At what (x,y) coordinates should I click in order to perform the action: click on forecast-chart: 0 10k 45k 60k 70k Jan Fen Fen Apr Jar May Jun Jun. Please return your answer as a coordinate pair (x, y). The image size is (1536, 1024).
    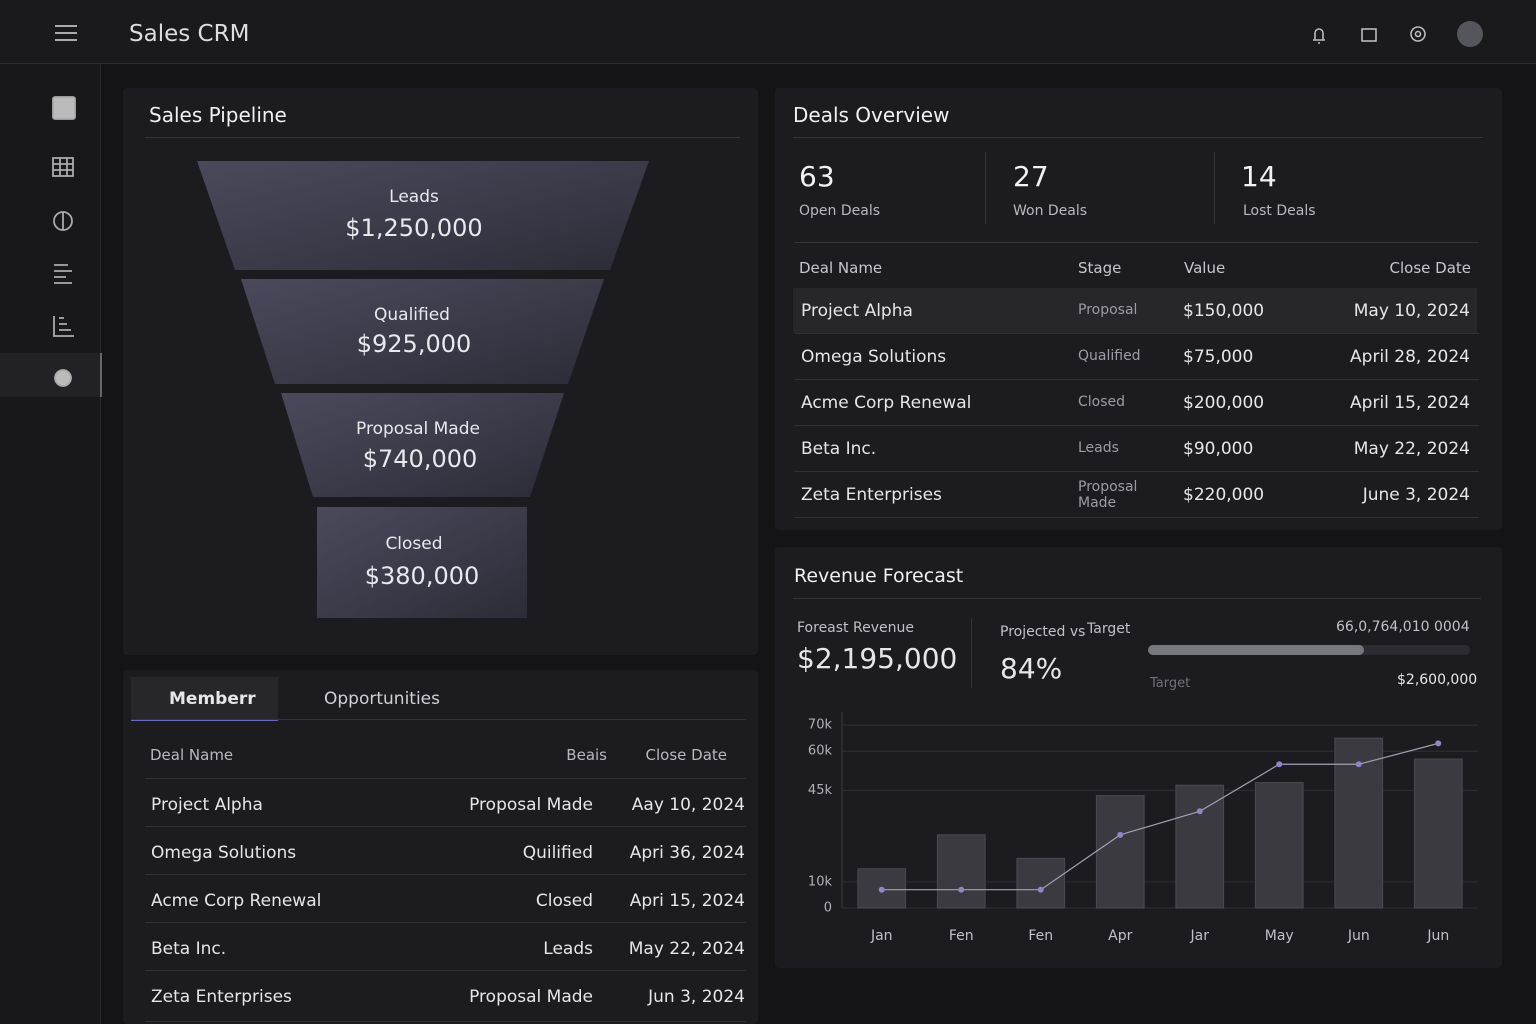
    Looking at the image, I should click on (1143, 828).